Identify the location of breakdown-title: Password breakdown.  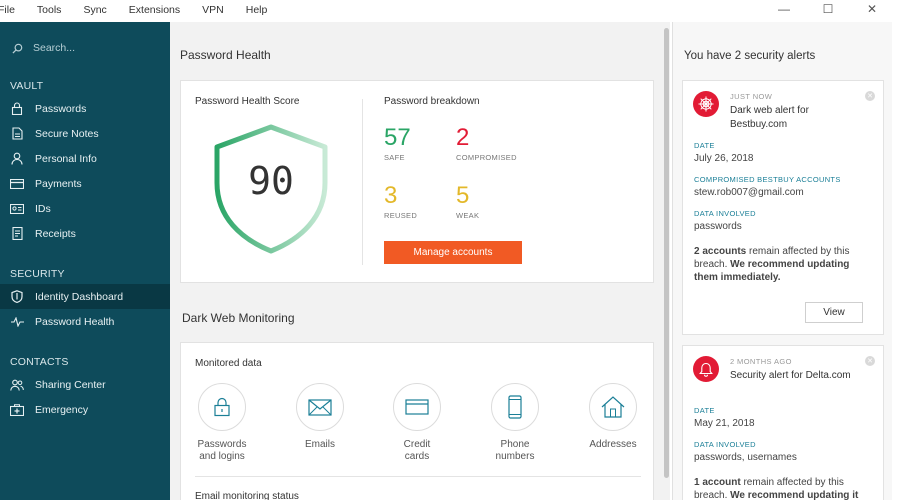
(432, 101).